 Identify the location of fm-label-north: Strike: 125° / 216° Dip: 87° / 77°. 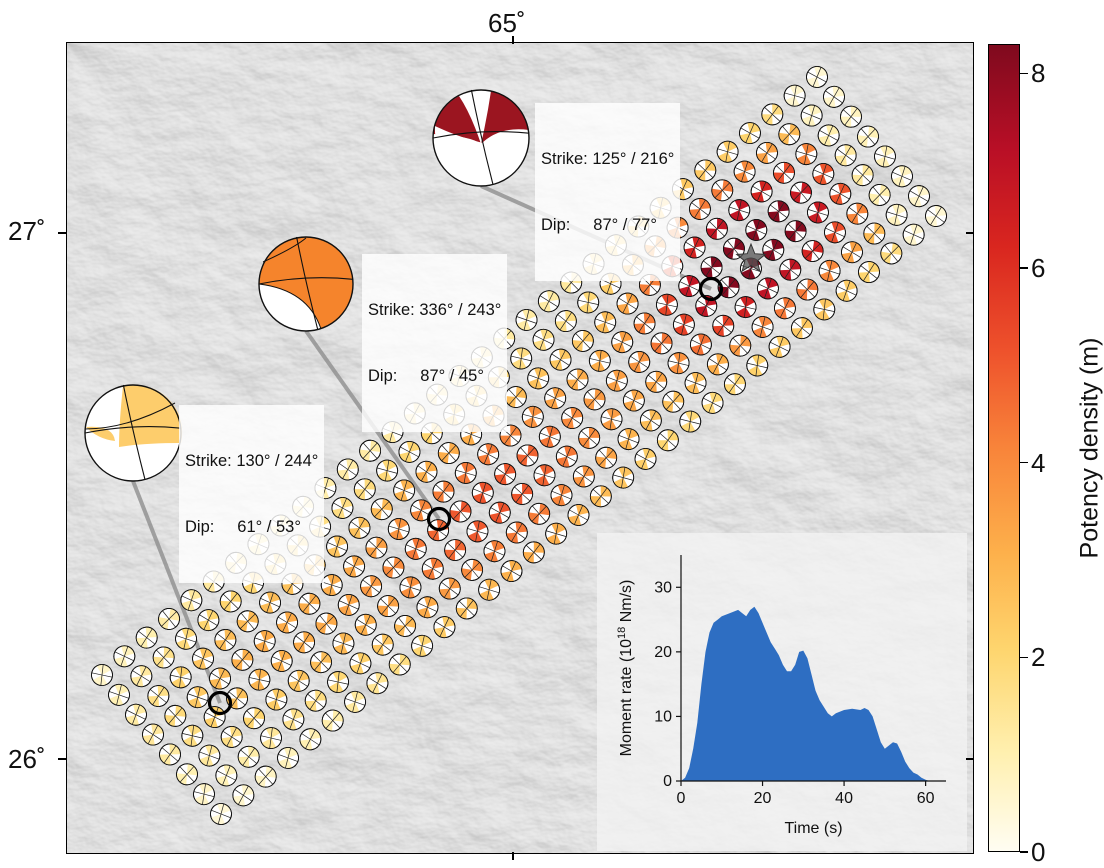
(608, 192).